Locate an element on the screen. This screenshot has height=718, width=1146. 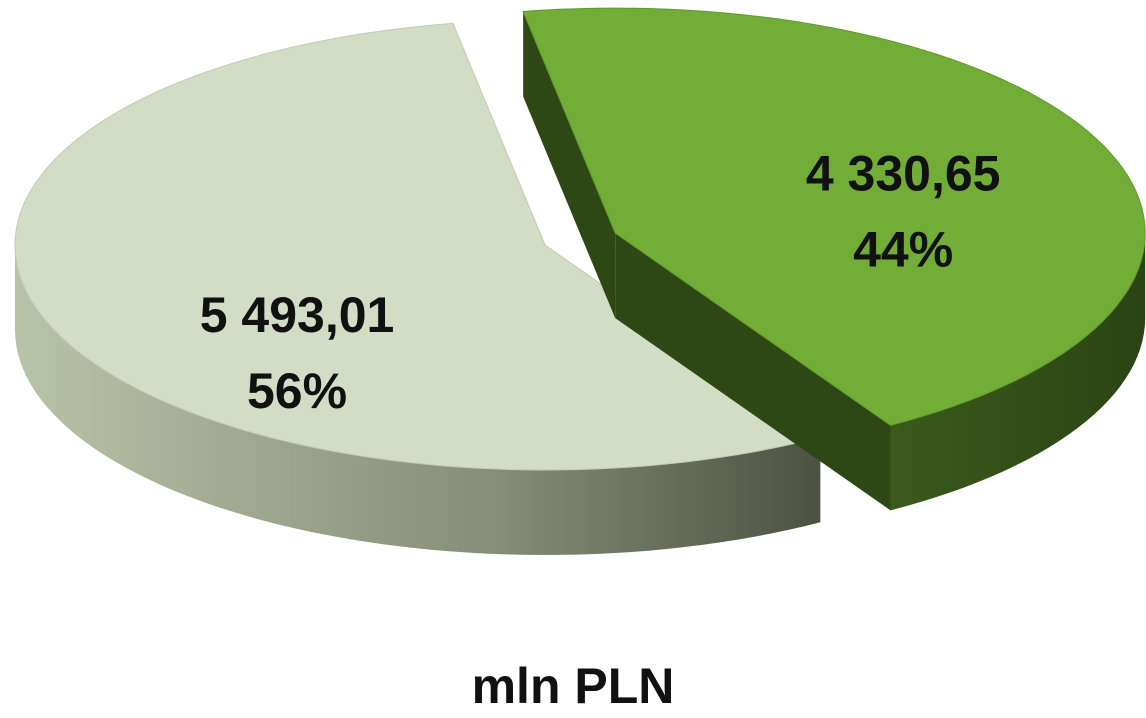
percent-label: 56% is located at coordinates (297, 391).